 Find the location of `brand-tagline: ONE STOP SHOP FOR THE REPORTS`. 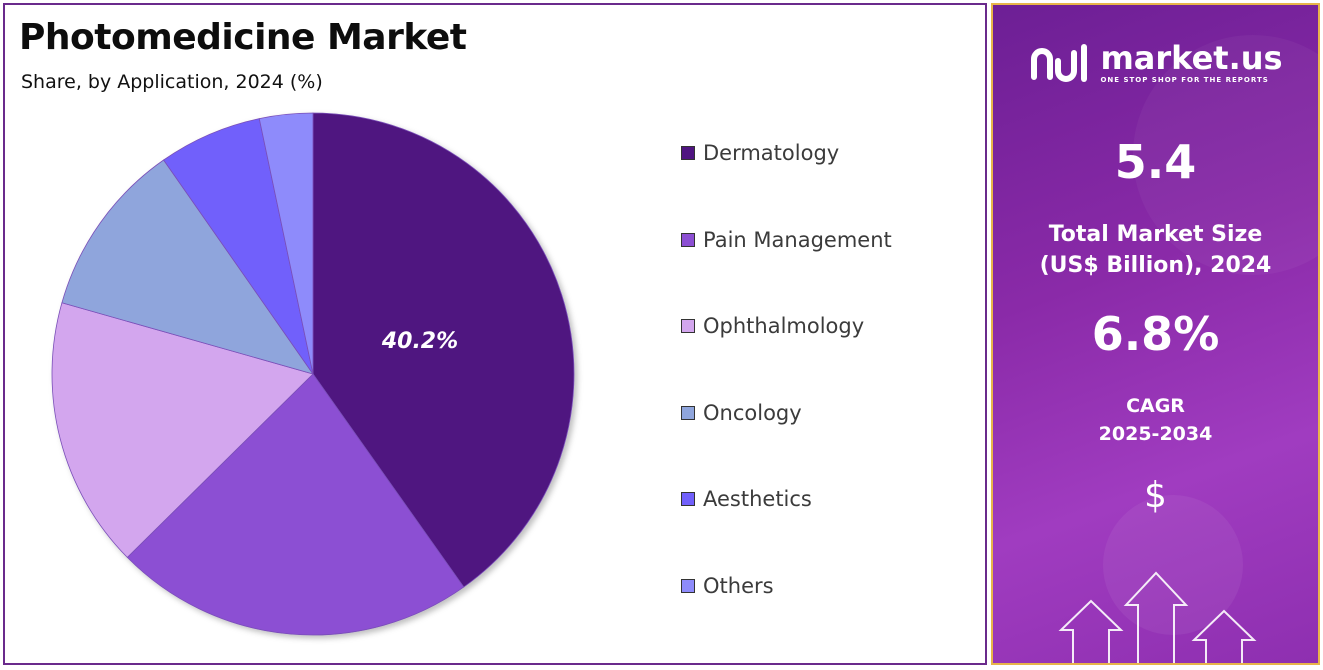

brand-tagline: ONE STOP SHOP FOR THE REPORTS is located at coordinates (1184, 80).